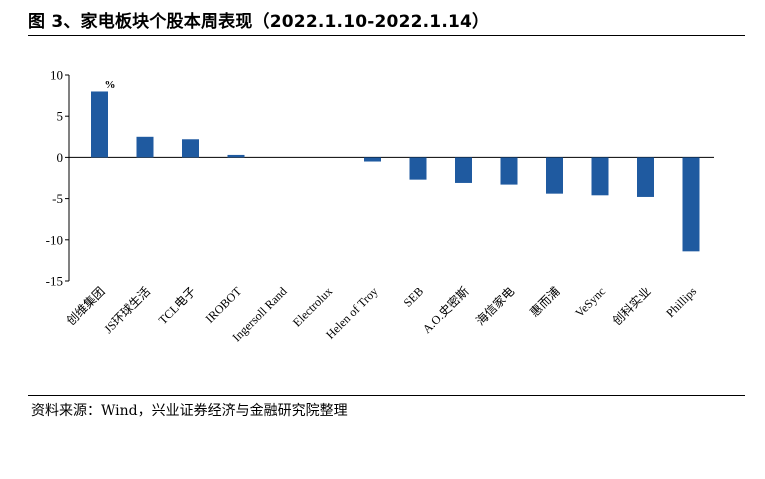 The width and height of the screenshot is (765, 479). I want to click on x-tick-label: TCL电子, so click(177, 305).